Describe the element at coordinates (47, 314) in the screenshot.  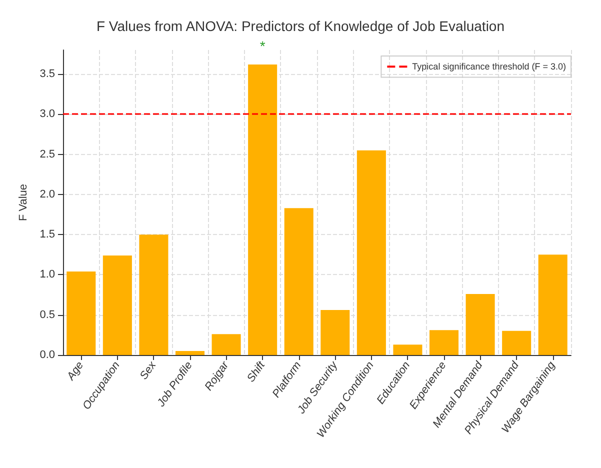
I see `y-tick-label: 0.5` at that location.